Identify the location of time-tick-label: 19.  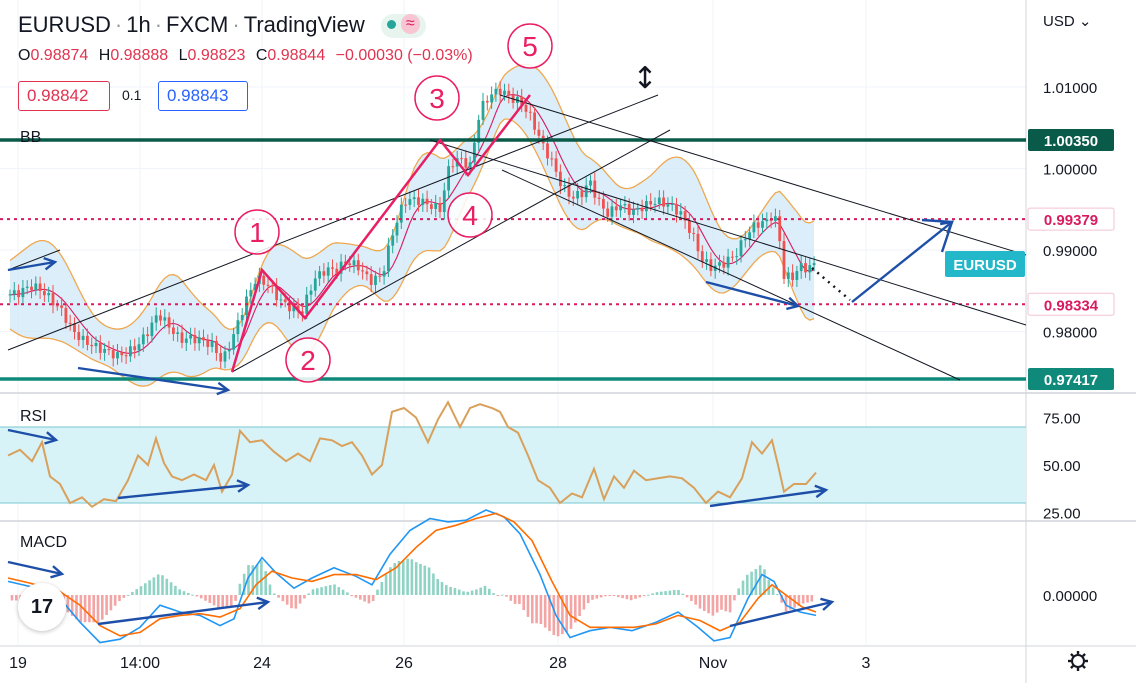
(18, 663).